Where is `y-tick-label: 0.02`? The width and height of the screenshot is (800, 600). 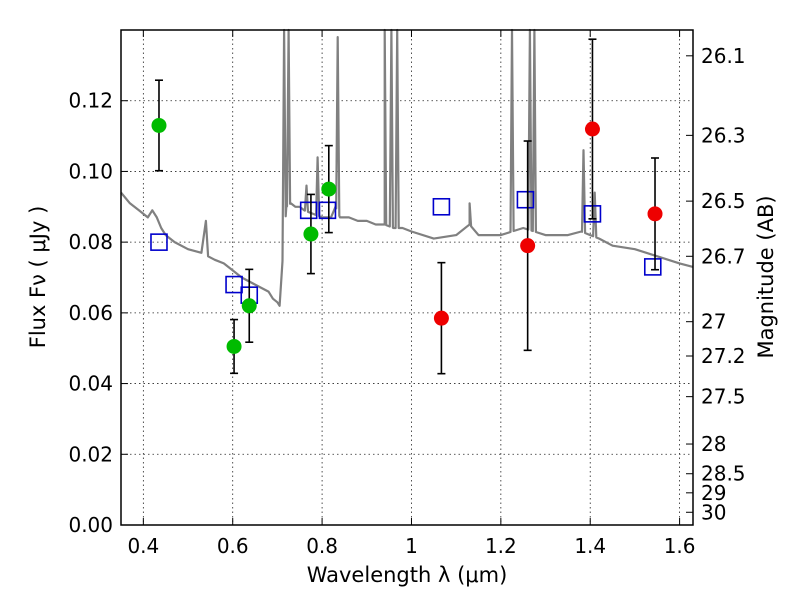 y-tick-label: 0.02 is located at coordinates (90, 454).